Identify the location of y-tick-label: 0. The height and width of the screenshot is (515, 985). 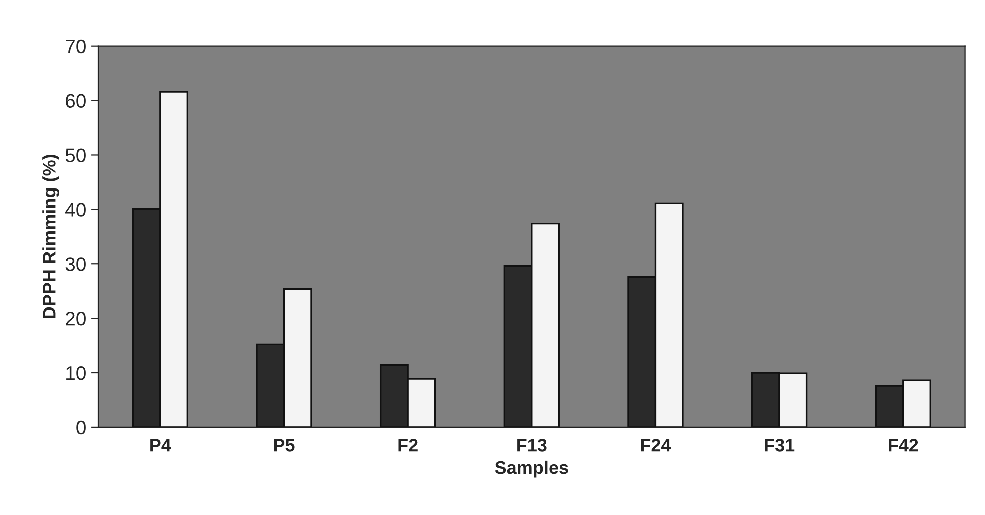
(81, 427).